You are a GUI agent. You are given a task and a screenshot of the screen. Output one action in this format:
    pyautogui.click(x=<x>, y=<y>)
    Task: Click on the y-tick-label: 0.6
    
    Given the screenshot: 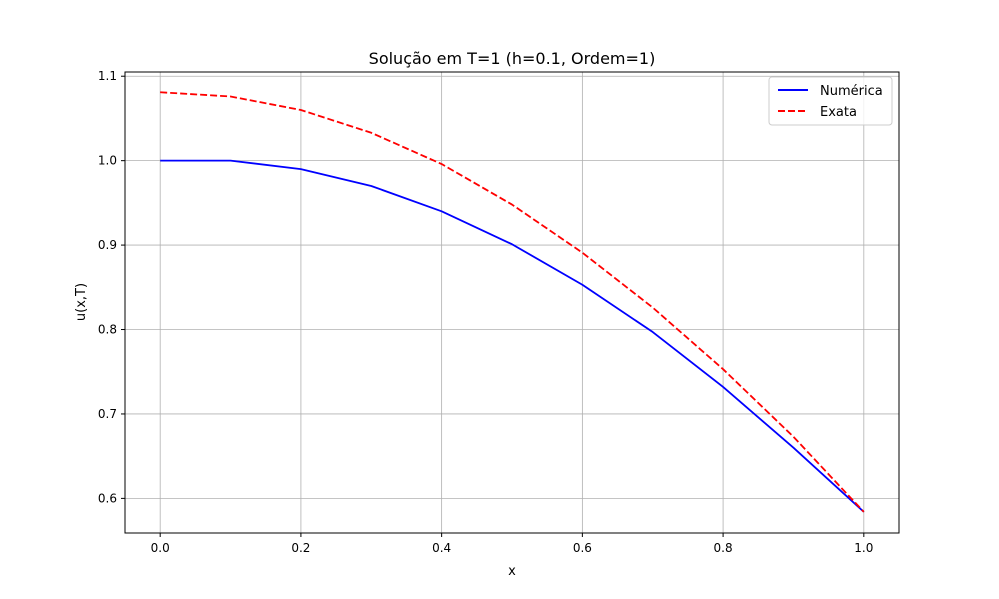 What is the action you would take?
    pyautogui.click(x=107, y=498)
    